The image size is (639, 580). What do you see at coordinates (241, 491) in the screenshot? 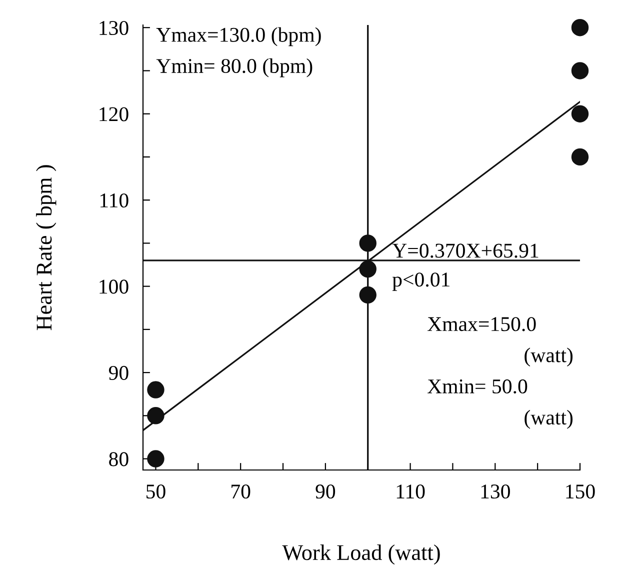
I see `x-tick-label: 70` at bounding box center [241, 491].